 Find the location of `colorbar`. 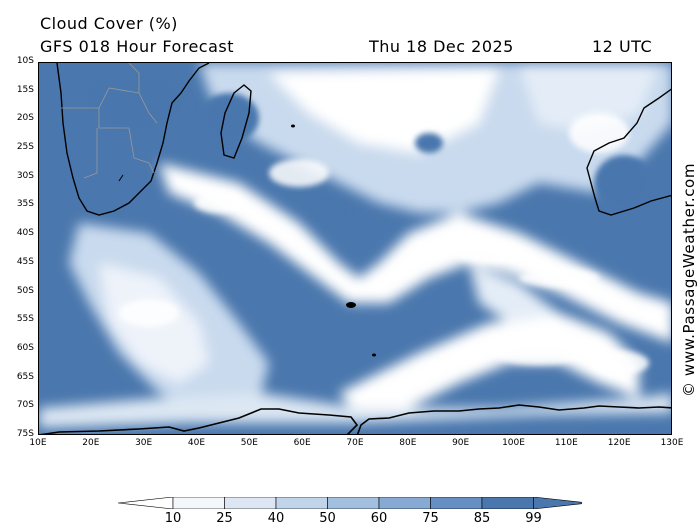

colorbar is located at coordinates (350, 503).